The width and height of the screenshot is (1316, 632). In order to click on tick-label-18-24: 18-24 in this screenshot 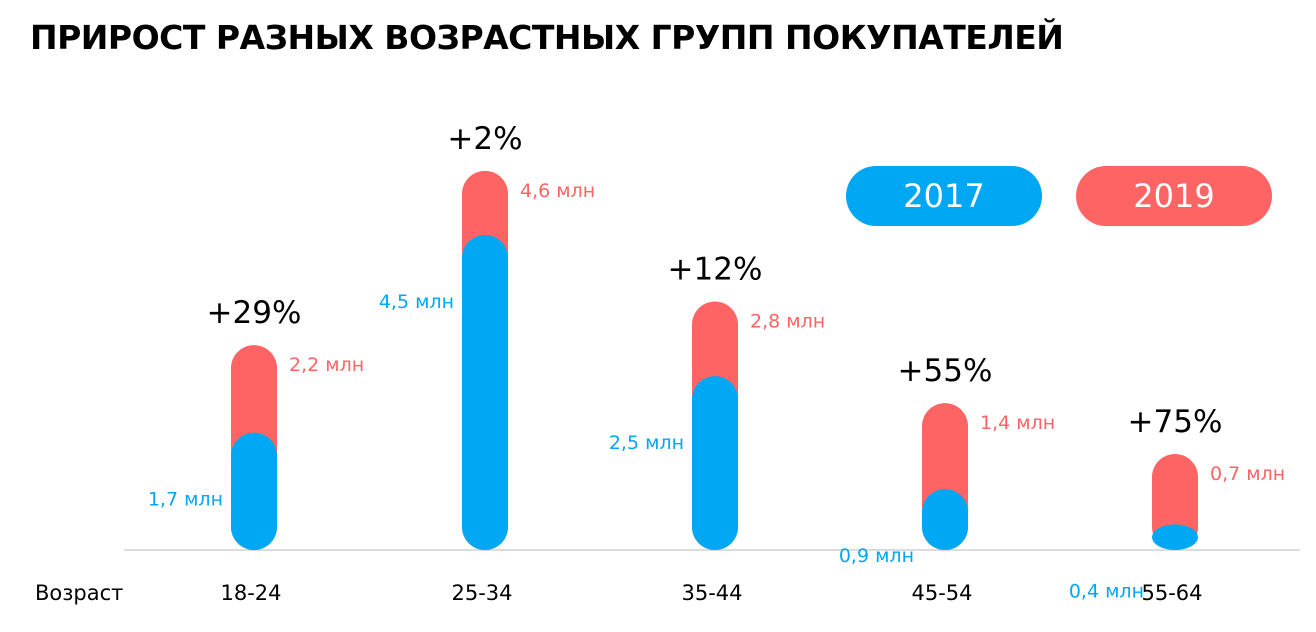, I will do `click(250, 593)`.